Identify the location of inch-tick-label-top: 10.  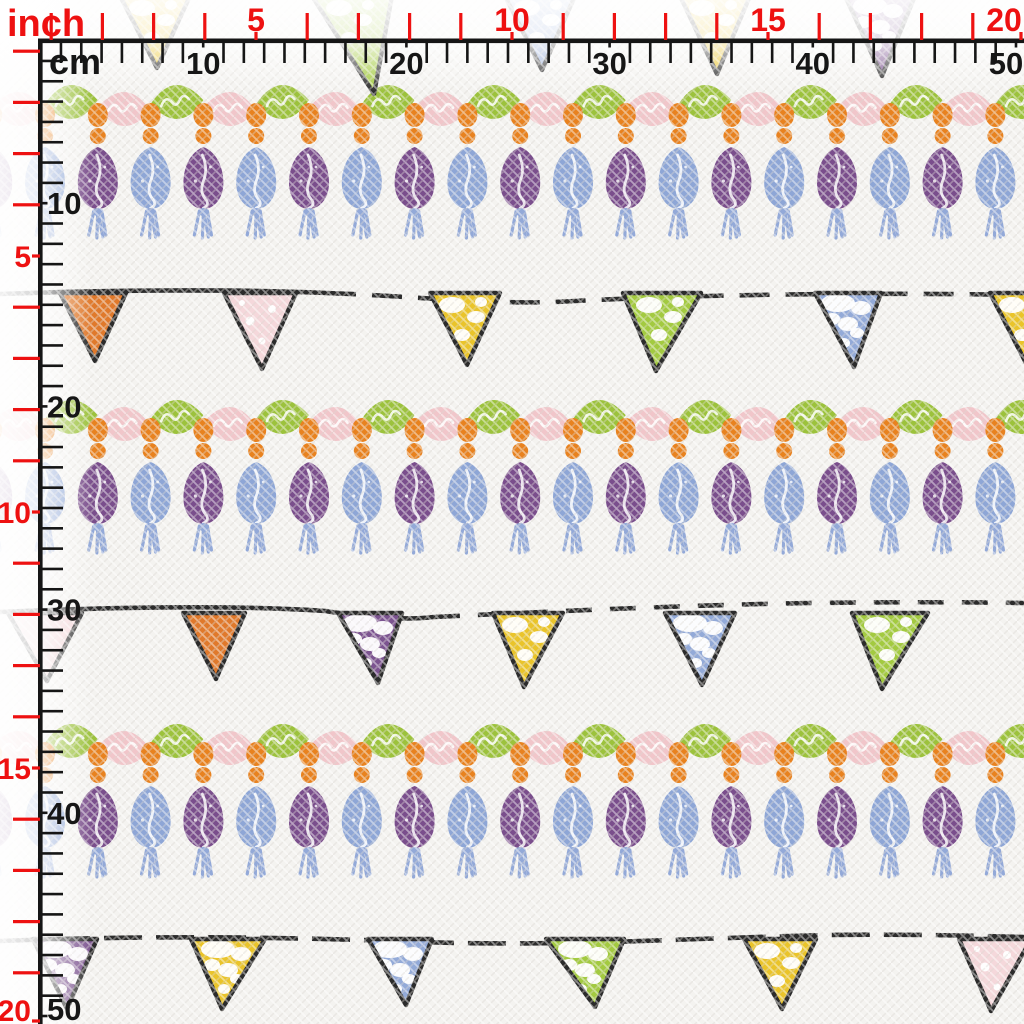
(512, 20).